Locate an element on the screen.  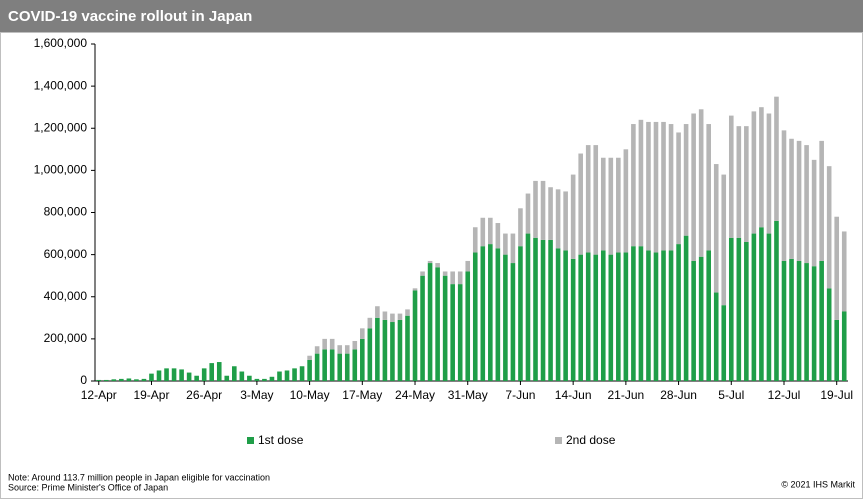
chart-title: COVID-19 vaccine rollout in Japan is located at coordinates (130, 16).